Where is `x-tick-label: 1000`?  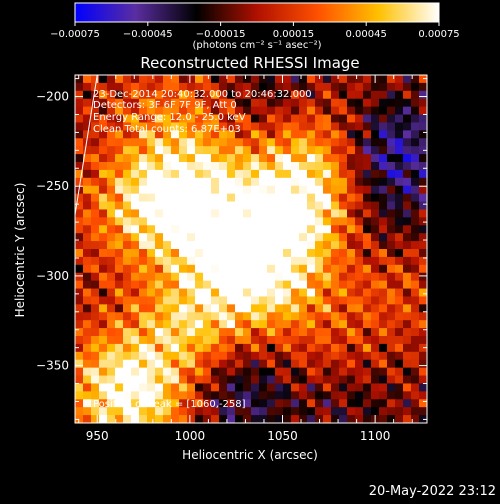
x-tick-label: 1000 is located at coordinates (190, 436).